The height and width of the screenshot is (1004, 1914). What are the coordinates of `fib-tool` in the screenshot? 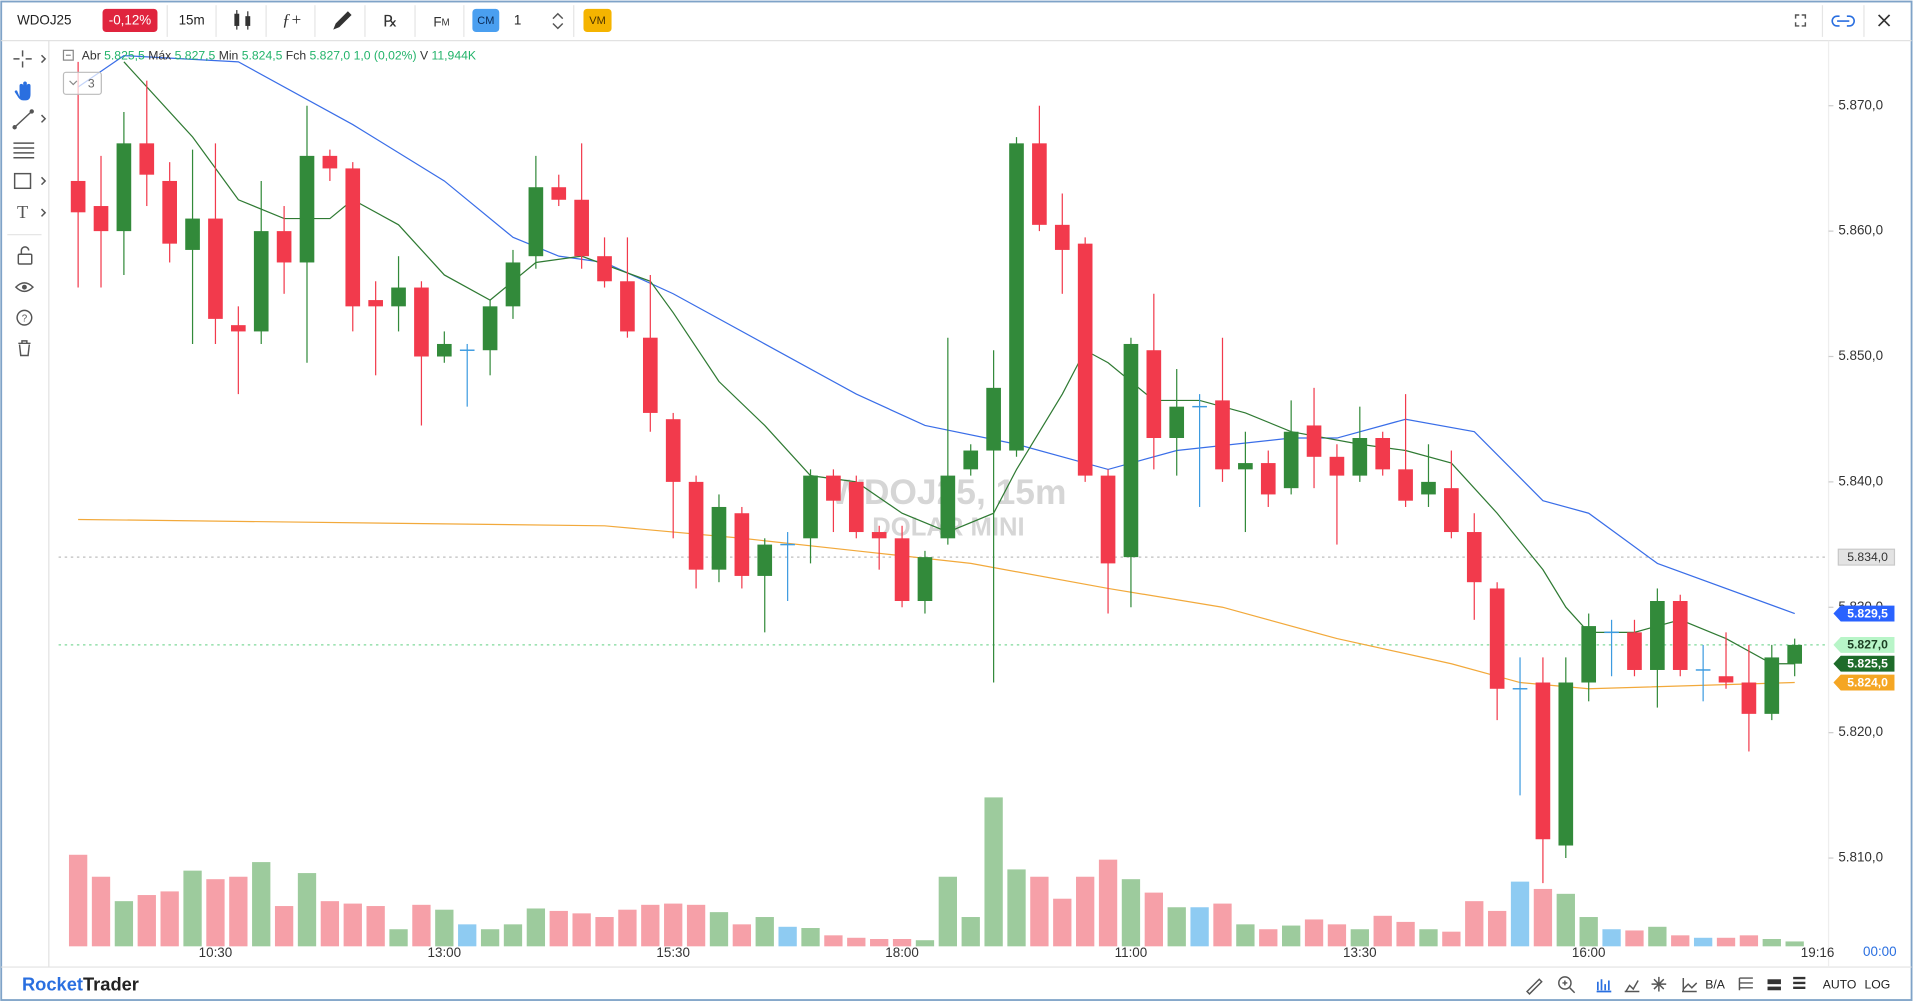 It's located at (24, 150).